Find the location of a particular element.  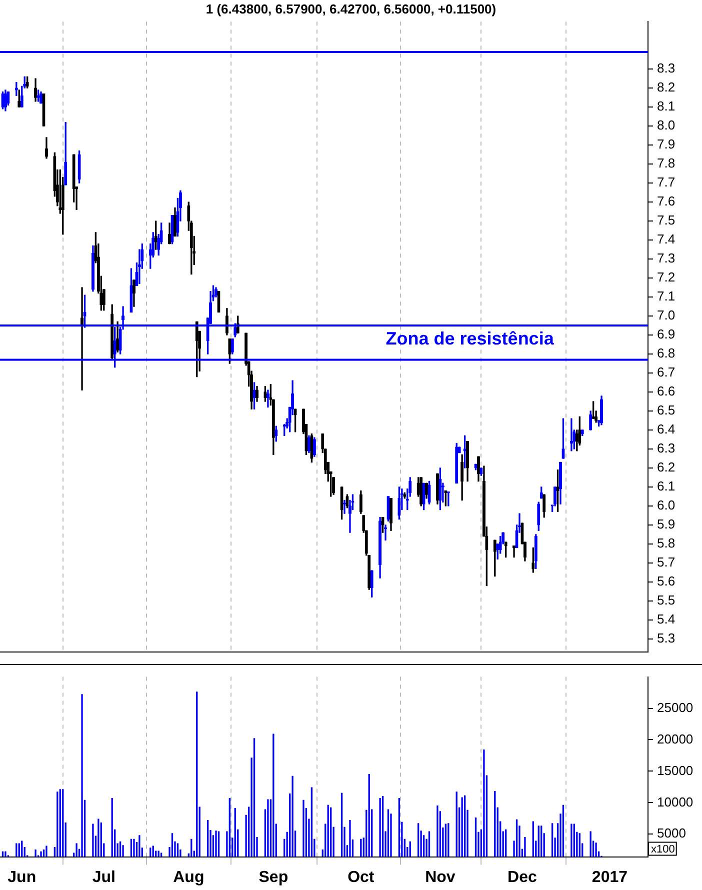

y-tick-label: 5.9 is located at coordinates (666, 524).